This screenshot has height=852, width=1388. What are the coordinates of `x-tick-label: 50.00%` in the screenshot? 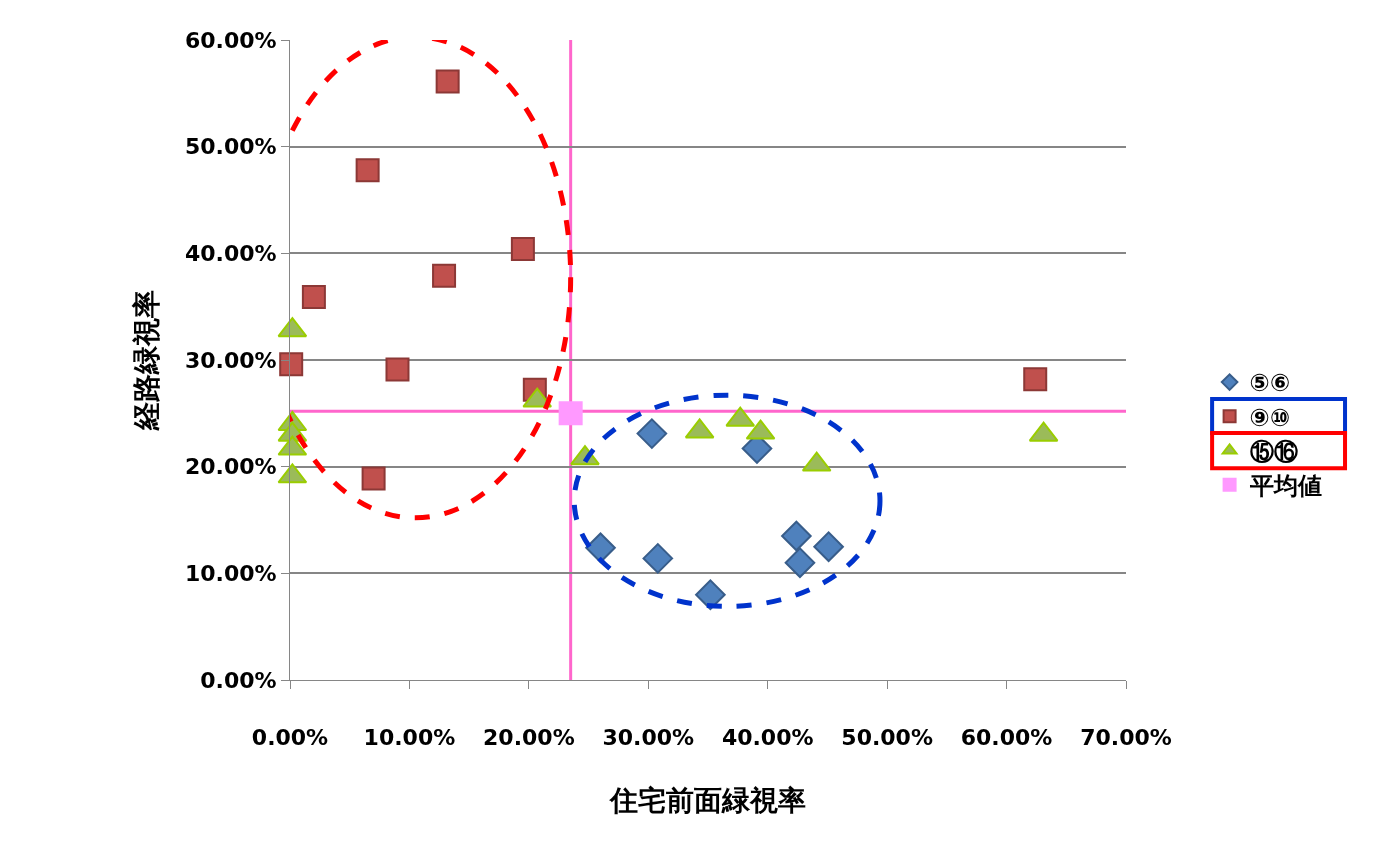 It's located at (887, 738).